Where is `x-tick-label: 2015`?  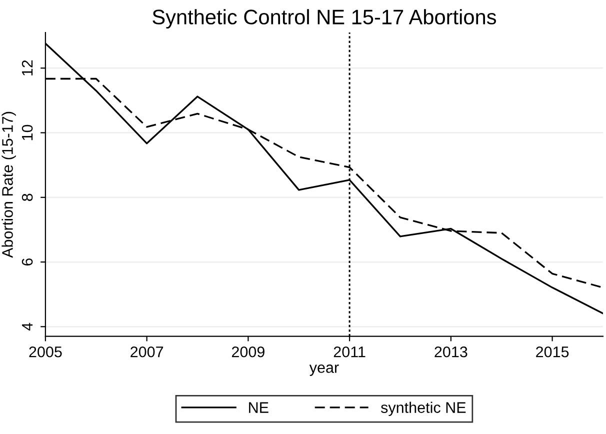
x-tick-label: 2015 is located at coordinates (552, 352).